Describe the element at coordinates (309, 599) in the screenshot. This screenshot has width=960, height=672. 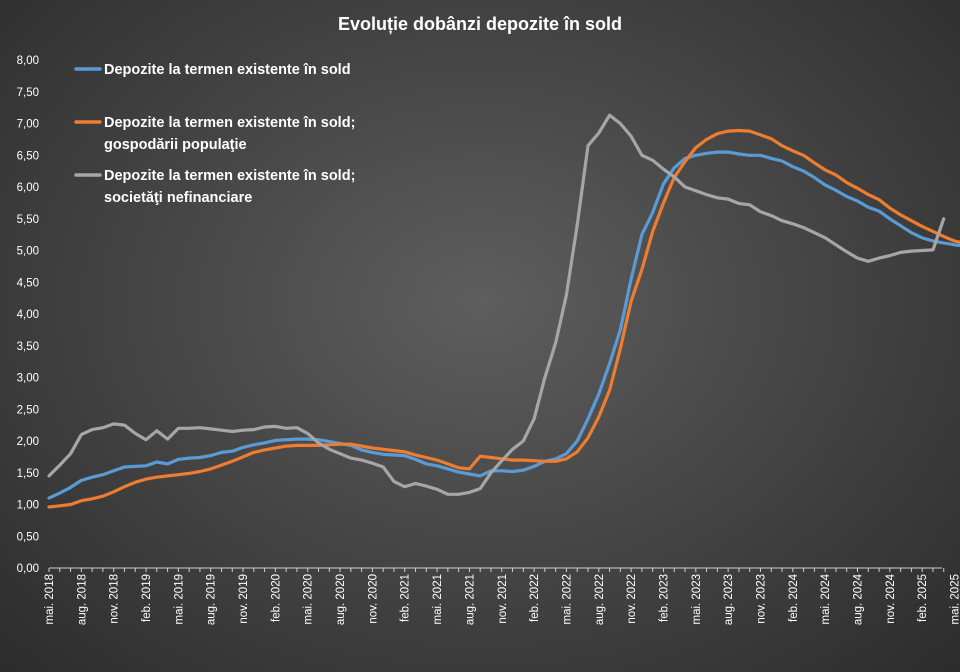
I see `x-tick-label: mai. 2020` at that location.